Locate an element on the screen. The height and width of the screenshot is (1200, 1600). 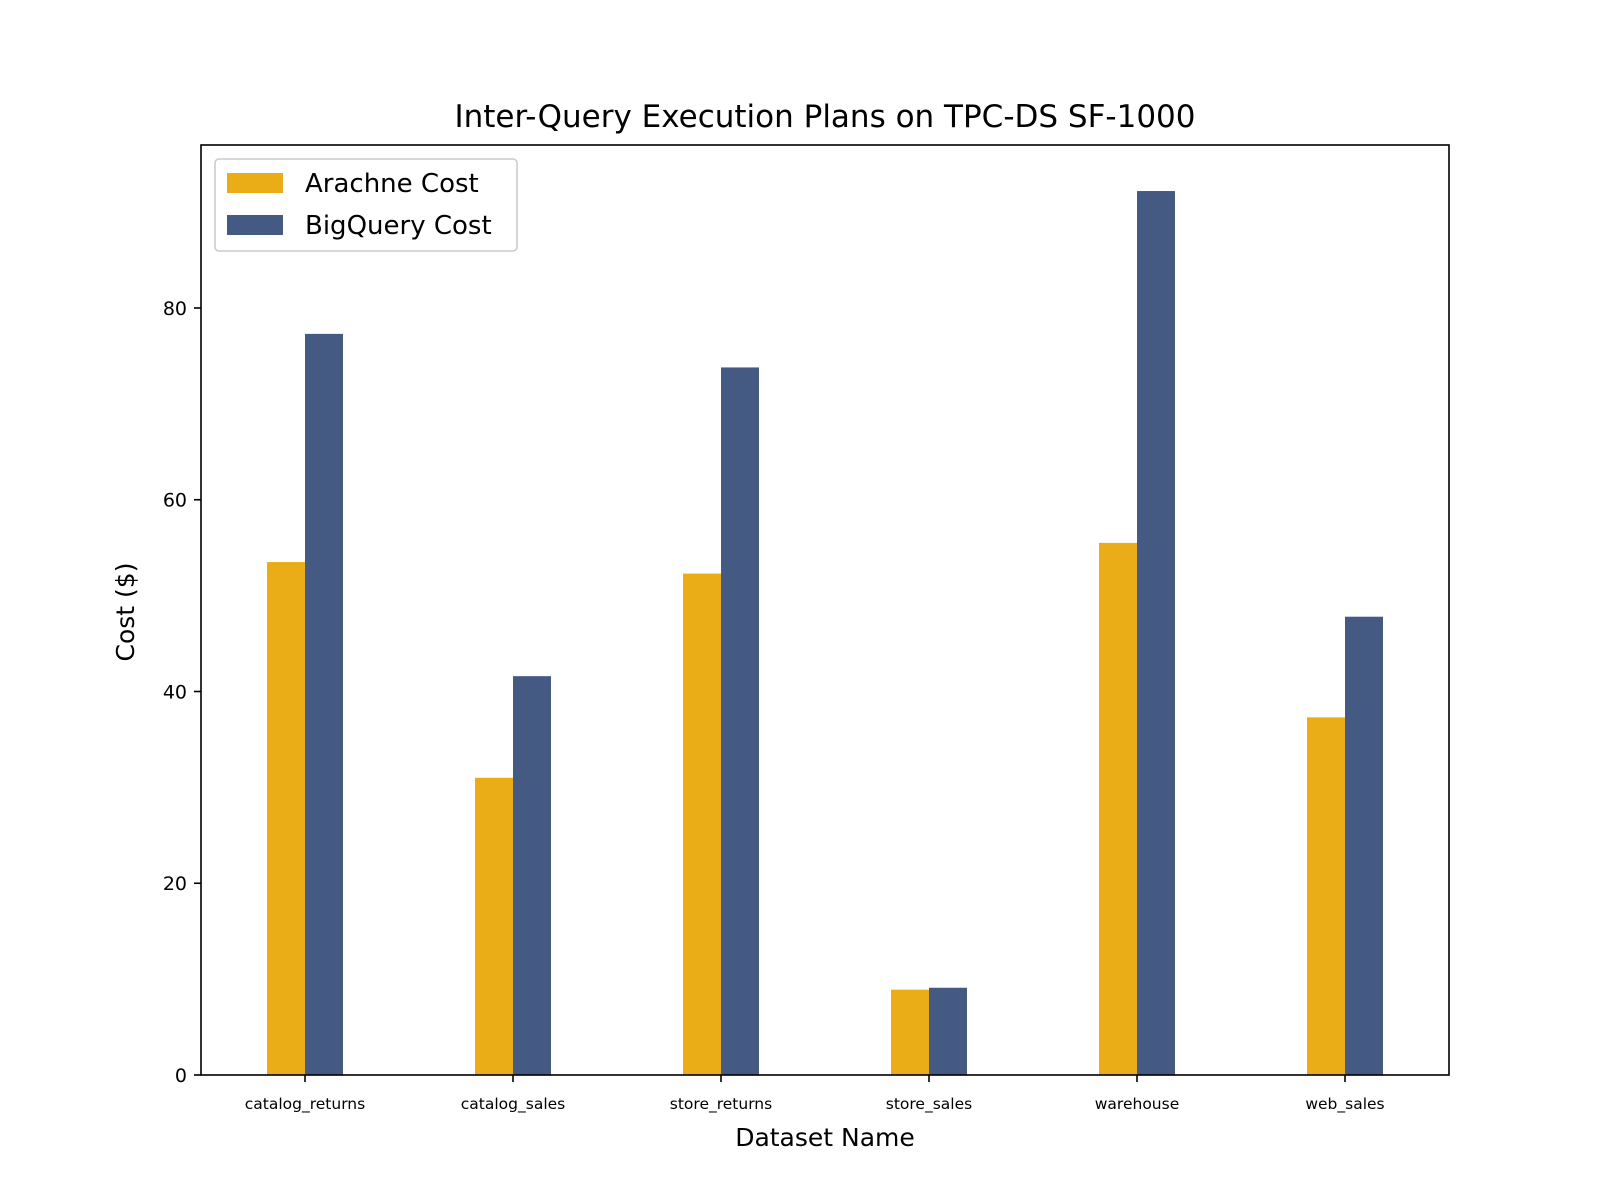
y-axis-label: Cost ($) is located at coordinates (125, 612).